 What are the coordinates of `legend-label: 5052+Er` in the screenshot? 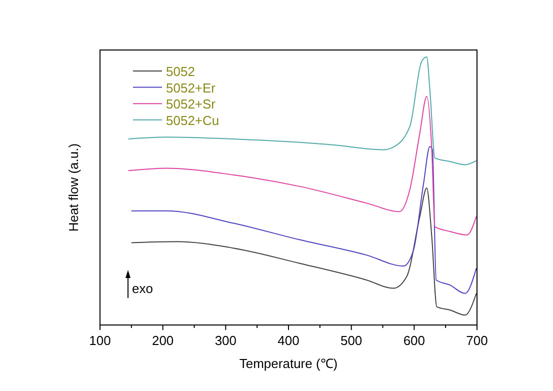 It's located at (191, 88).